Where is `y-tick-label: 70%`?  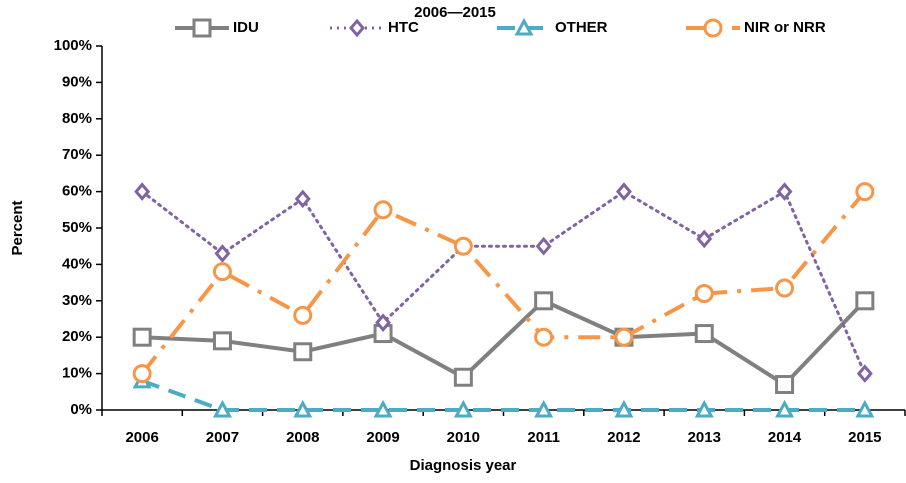
y-tick-label: 70% is located at coordinates (77, 154).